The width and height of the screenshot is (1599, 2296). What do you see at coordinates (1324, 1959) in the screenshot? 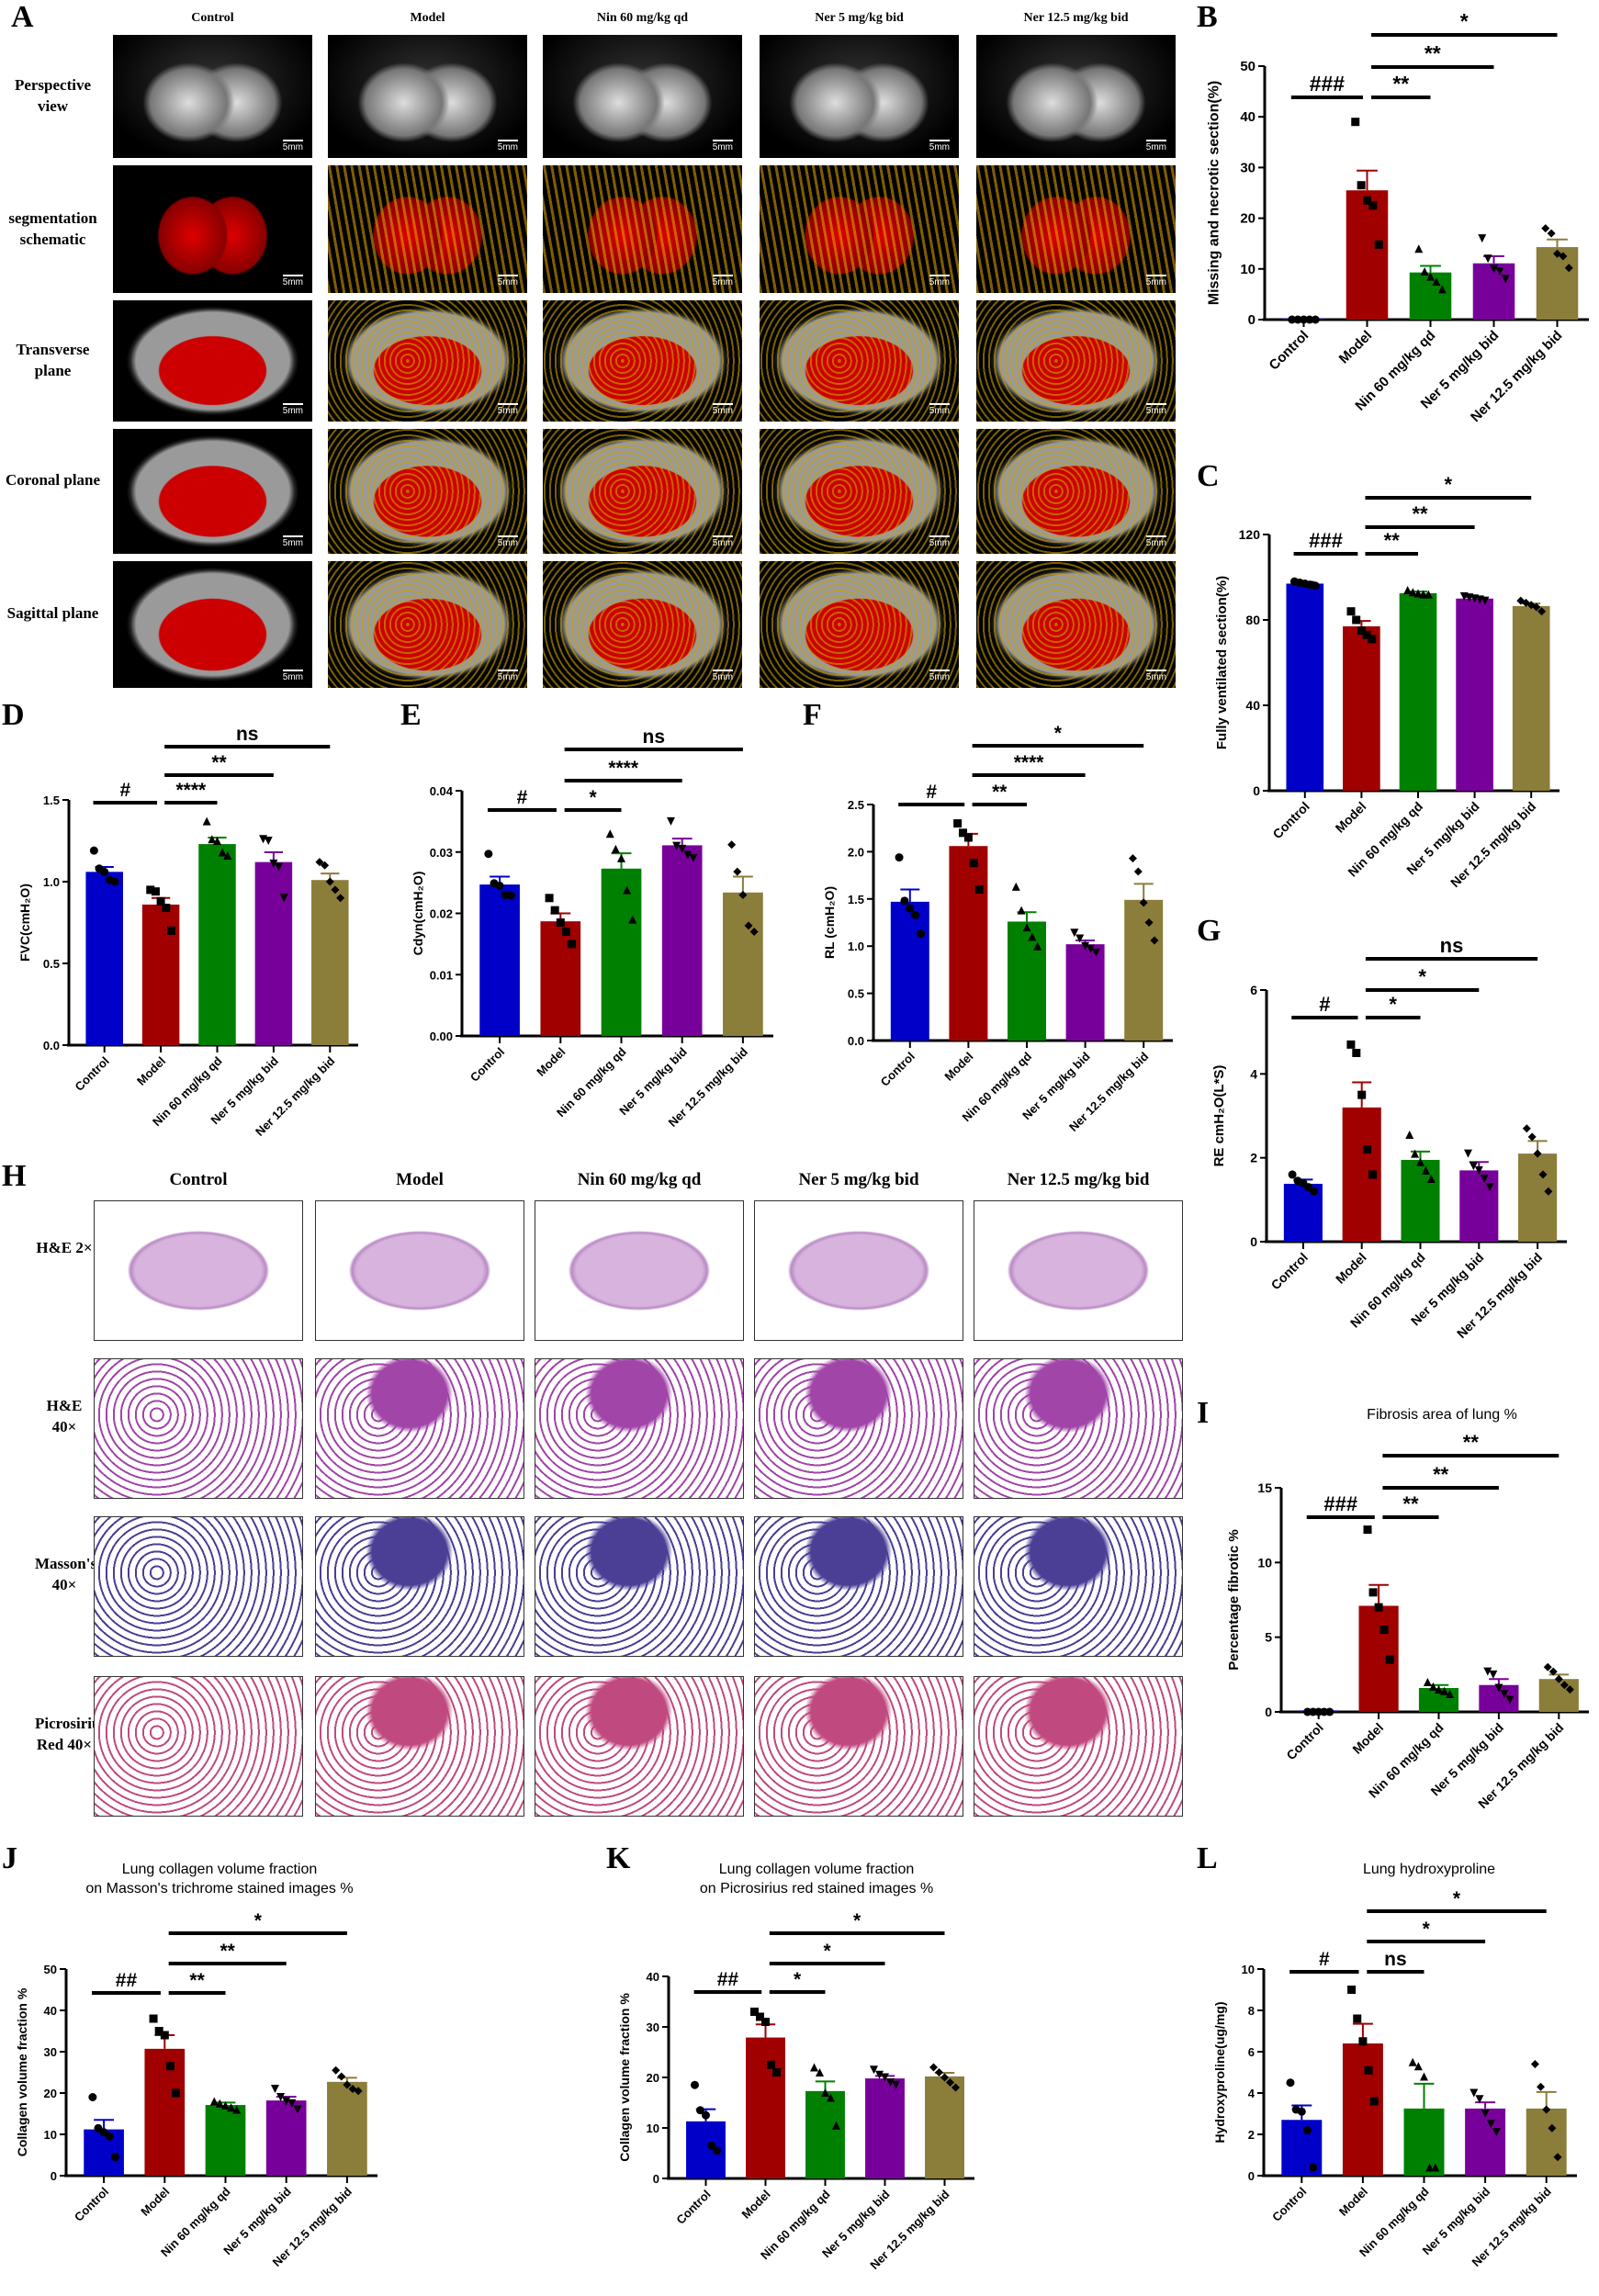
I see `significance-label: #` at bounding box center [1324, 1959].